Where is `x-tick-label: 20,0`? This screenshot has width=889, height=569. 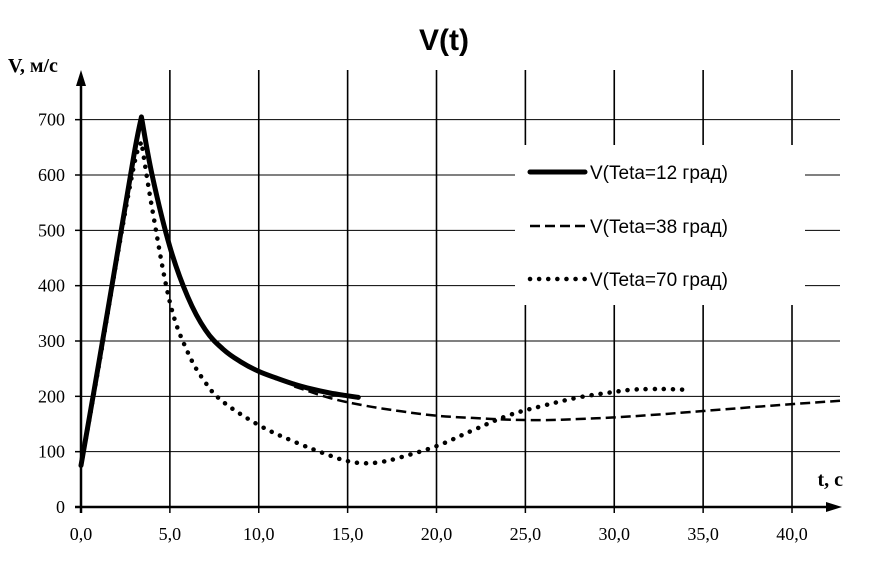 x-tick-label: 20,0 is located at coordinates (437, 534).